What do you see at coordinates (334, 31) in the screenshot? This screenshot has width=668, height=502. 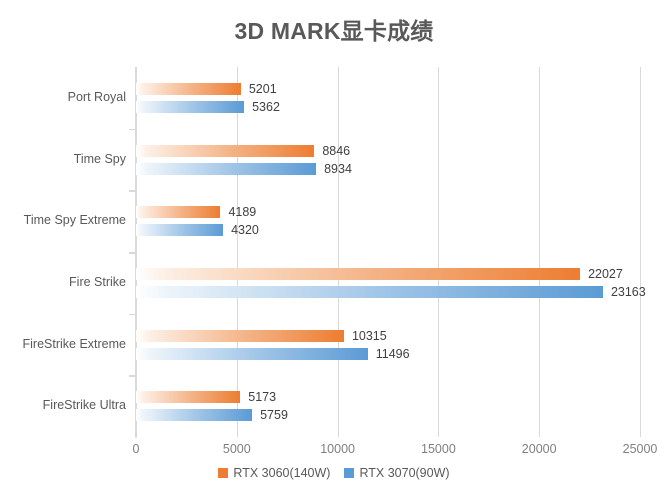 I see `chart-title: 3D MARK显卡成绩` at bounding box center [334, 31].